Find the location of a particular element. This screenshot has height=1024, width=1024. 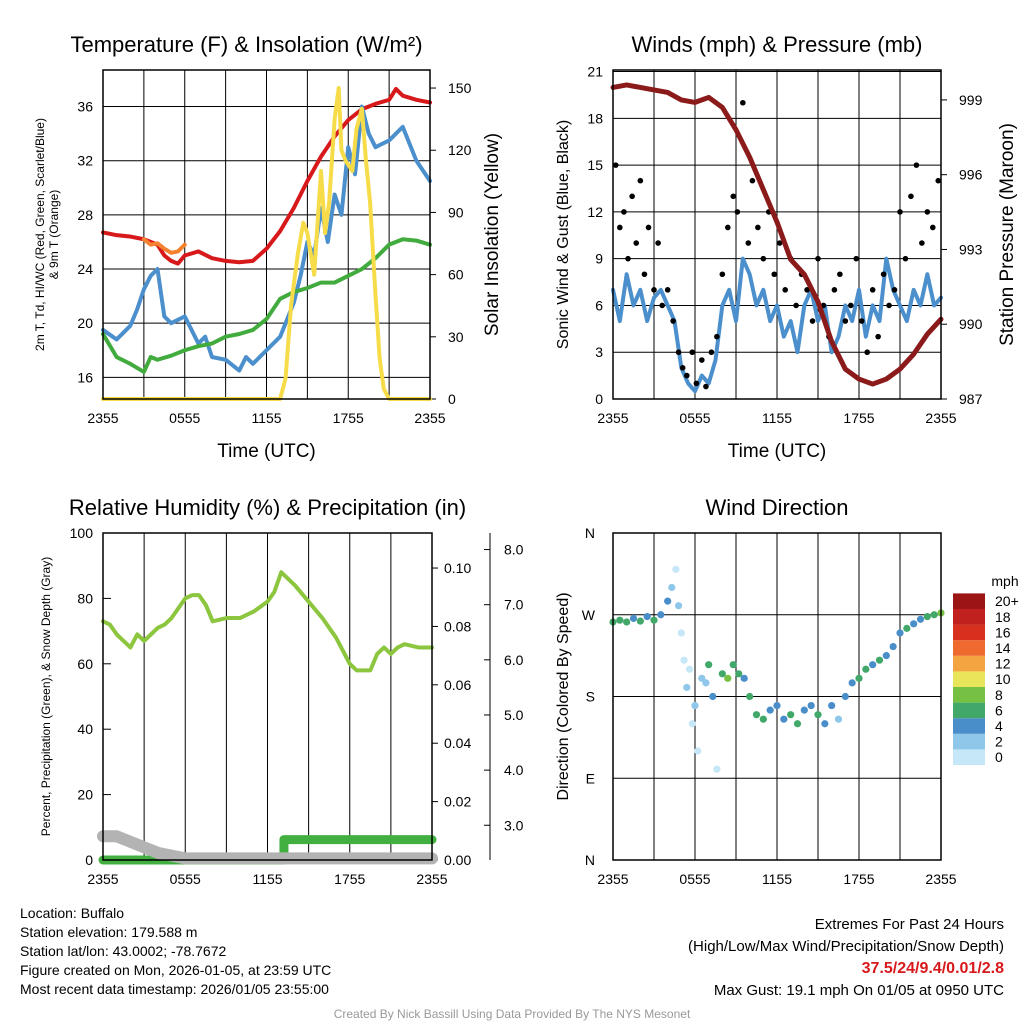

lat-lon: Station lat/lon: 43.0002; -78.7672 is located at coordinates (123, 951).